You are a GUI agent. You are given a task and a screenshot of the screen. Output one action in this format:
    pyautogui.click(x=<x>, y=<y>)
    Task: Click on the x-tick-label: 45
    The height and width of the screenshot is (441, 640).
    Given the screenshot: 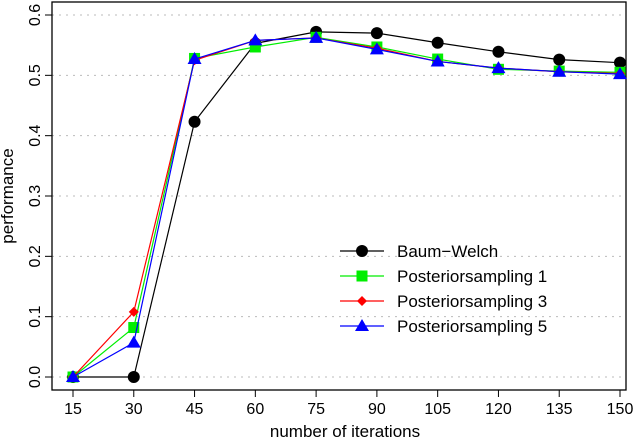 What is the action you would take?
    pyautogui.click(x=195, y=409)
    